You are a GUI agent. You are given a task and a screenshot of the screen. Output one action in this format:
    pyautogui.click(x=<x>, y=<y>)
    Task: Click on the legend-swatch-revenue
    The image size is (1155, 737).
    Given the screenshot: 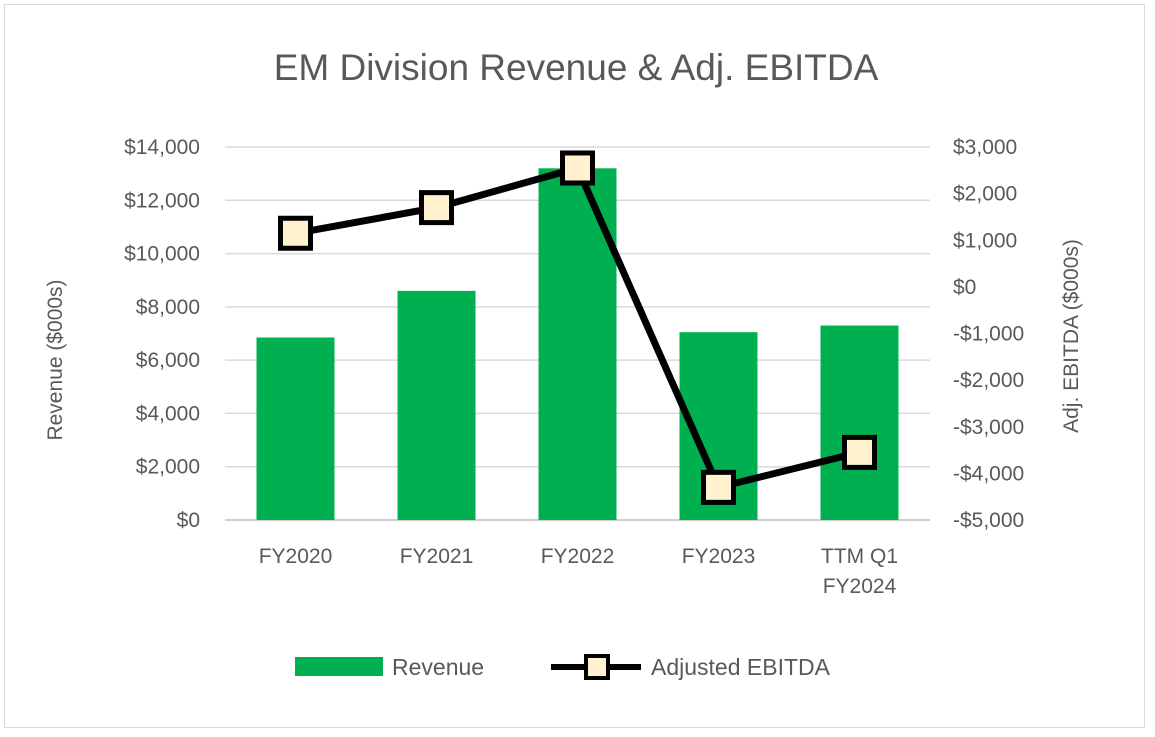 What is the action you would take?
    pyautogui.click(x=339, y=666)
    